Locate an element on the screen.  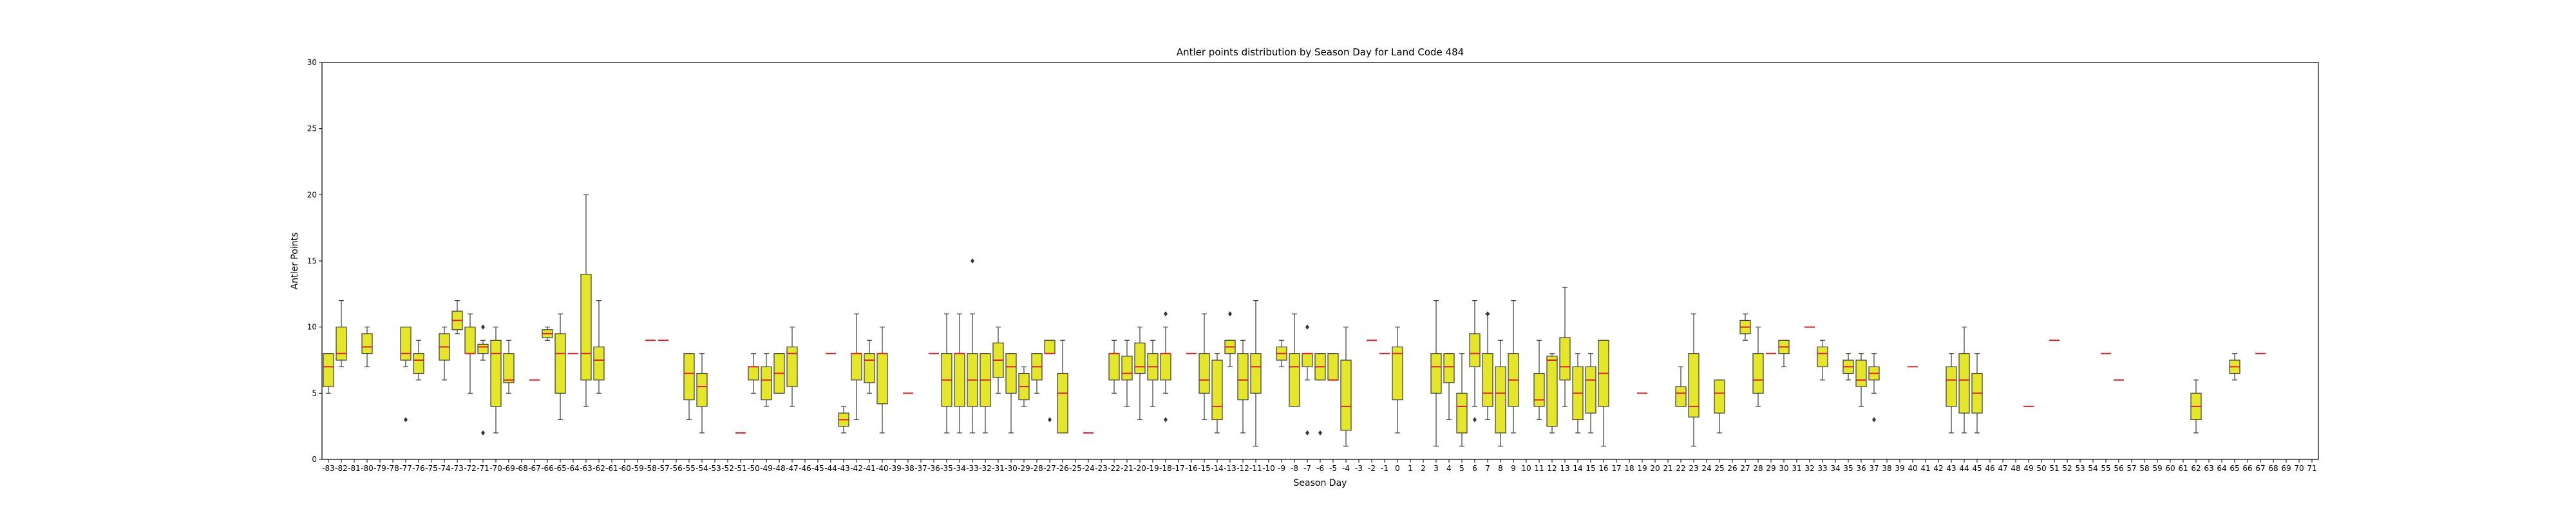
x-tick-label: 26 is located at coordinates (1732, 468).